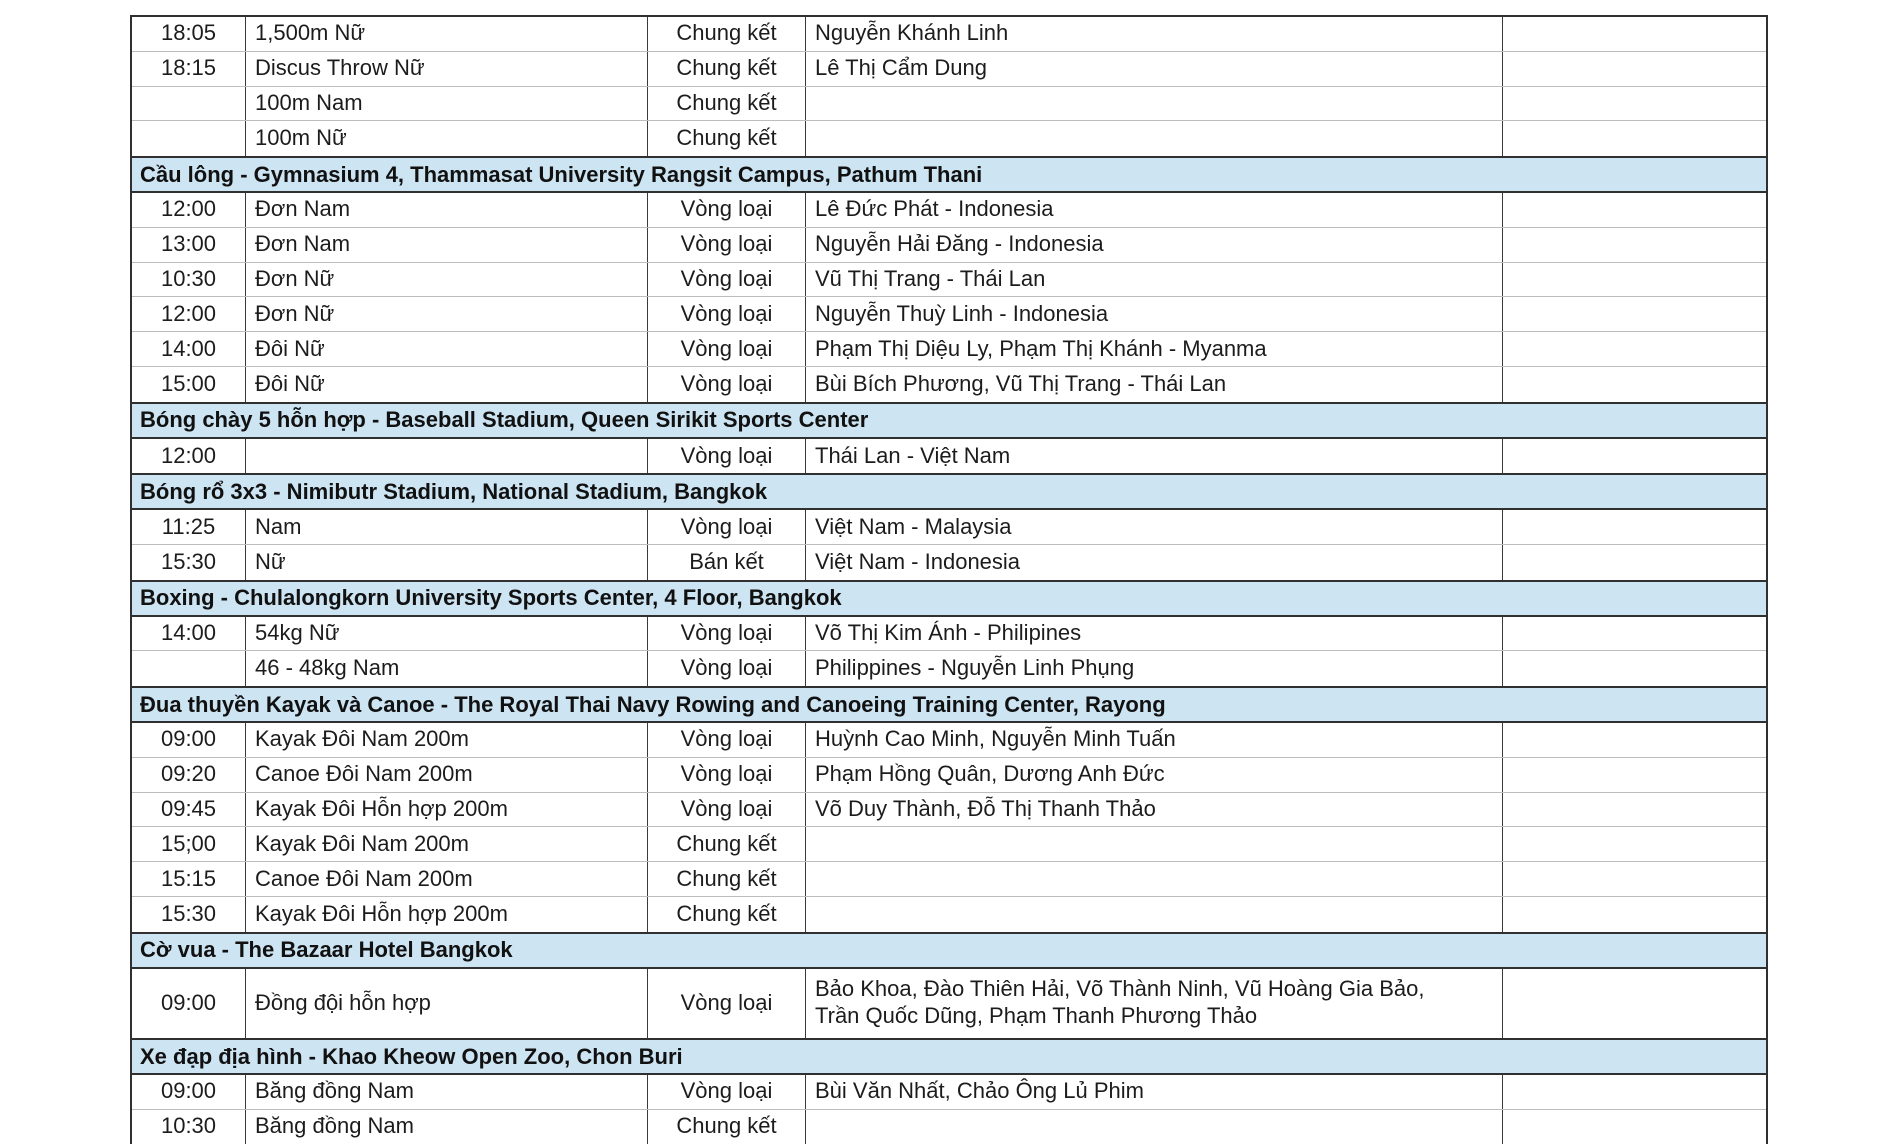  I want to click on cell-time: 15:00, so click(189, 384).